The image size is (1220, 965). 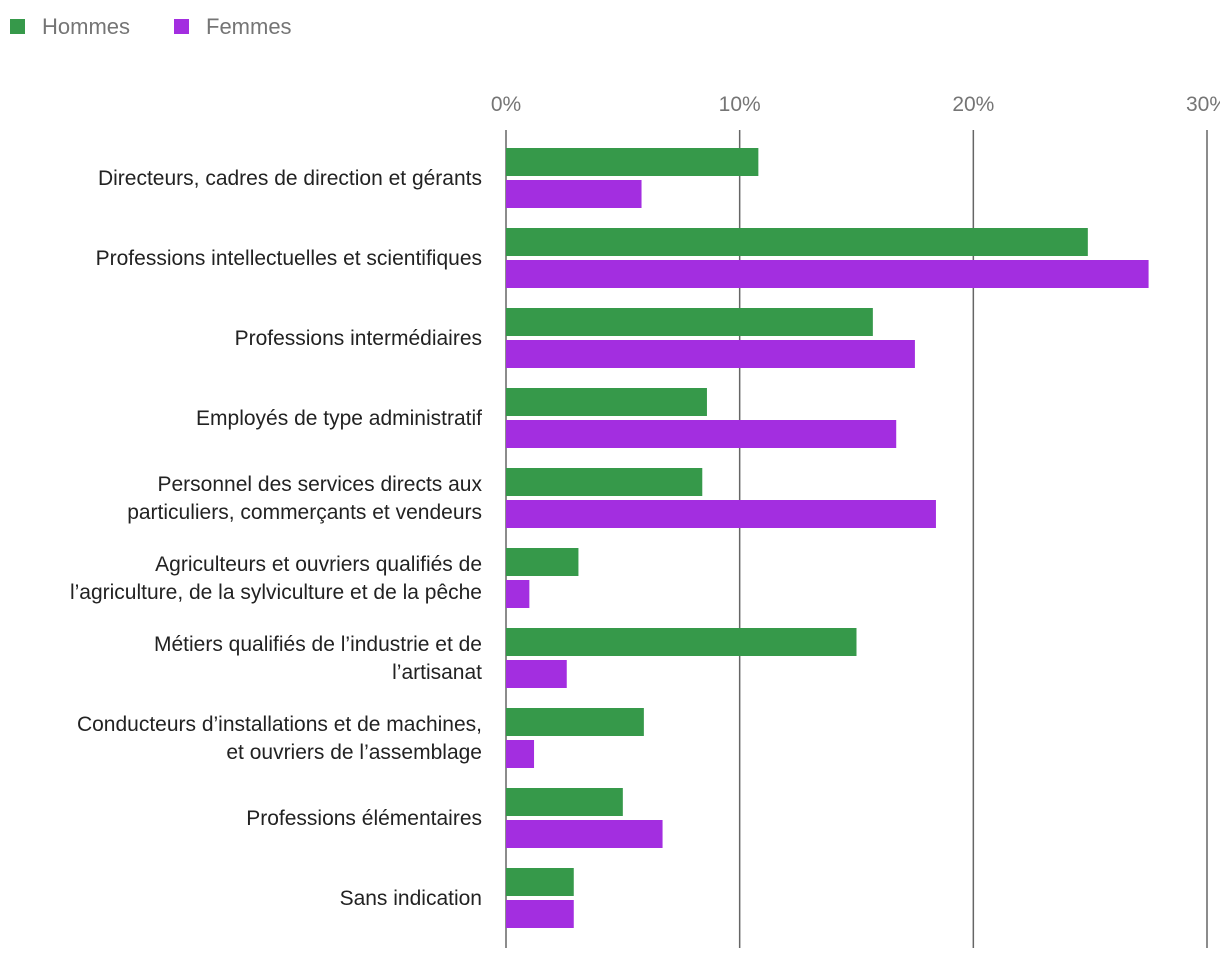 What do you see at coordinates (364, 818) in the screenshot?
I see `category-label: Professions élémentaires` at bounding box center [364, 818].